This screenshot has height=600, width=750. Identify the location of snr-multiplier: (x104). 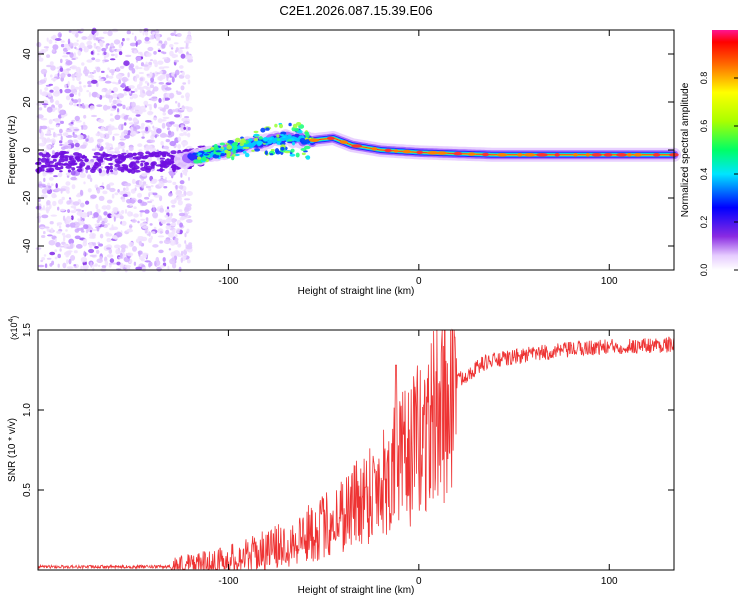
(13, 328).